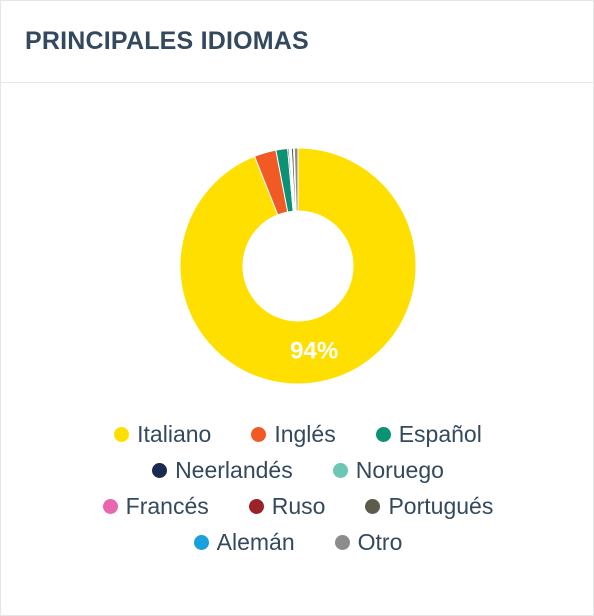 This screenshot has height=616, width=594. Describe the element at coordinates (234, 469) in the screenshot. I see `legend-label: Neerlandés` at that location.